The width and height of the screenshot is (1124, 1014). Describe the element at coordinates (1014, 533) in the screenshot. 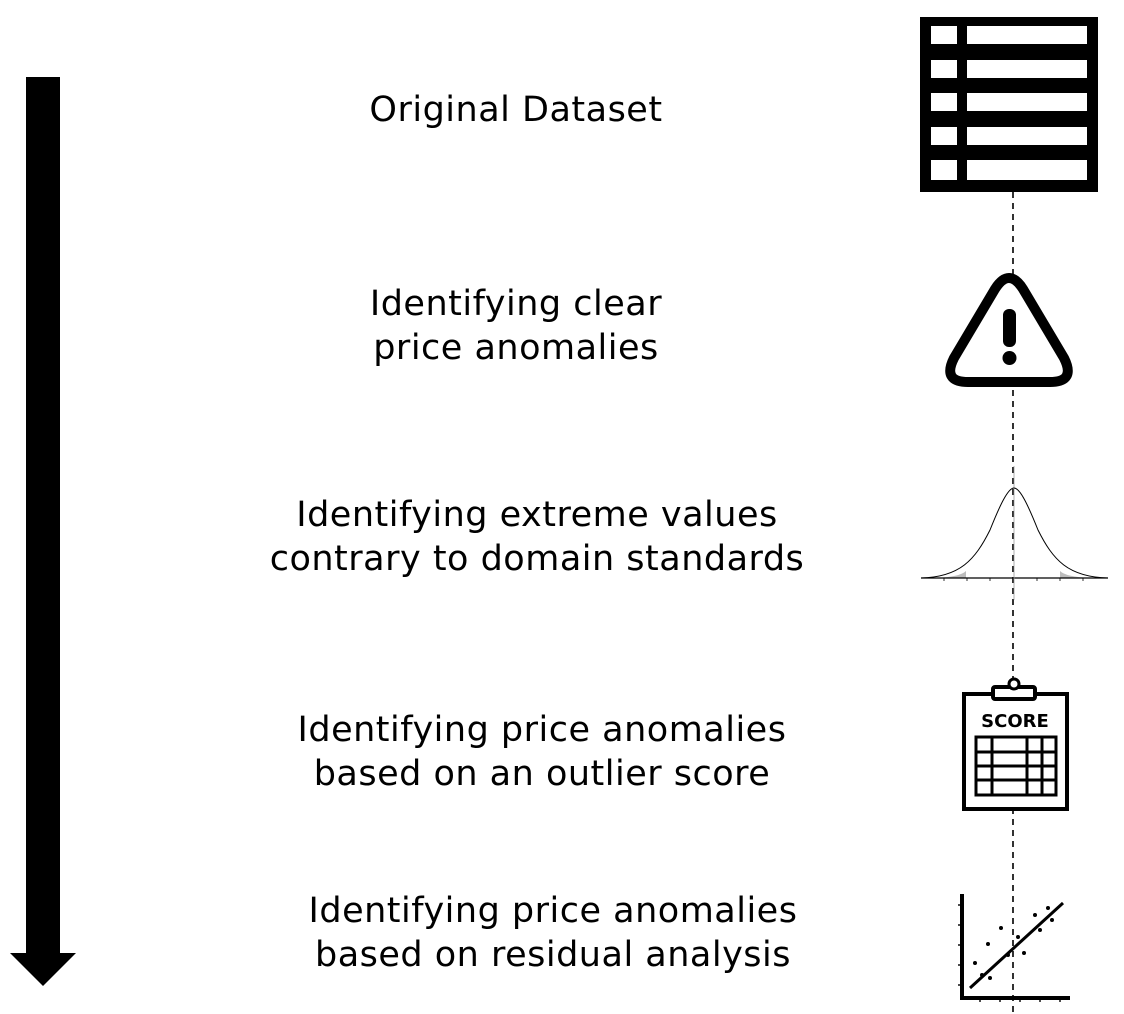

I see `normal-distribution-icon` at that location.